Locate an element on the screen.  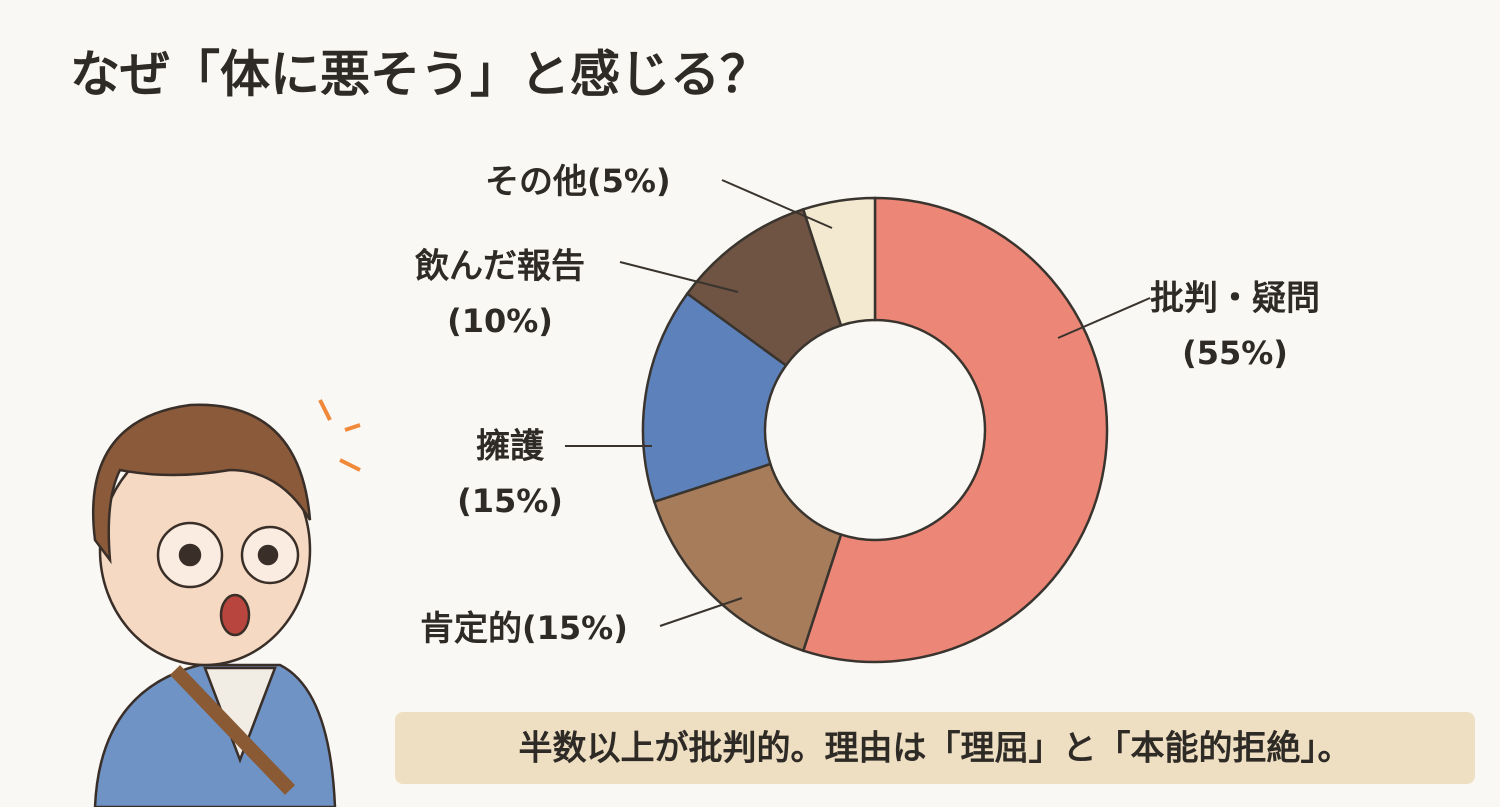
character-illustration is located at coordinates (226, 603).